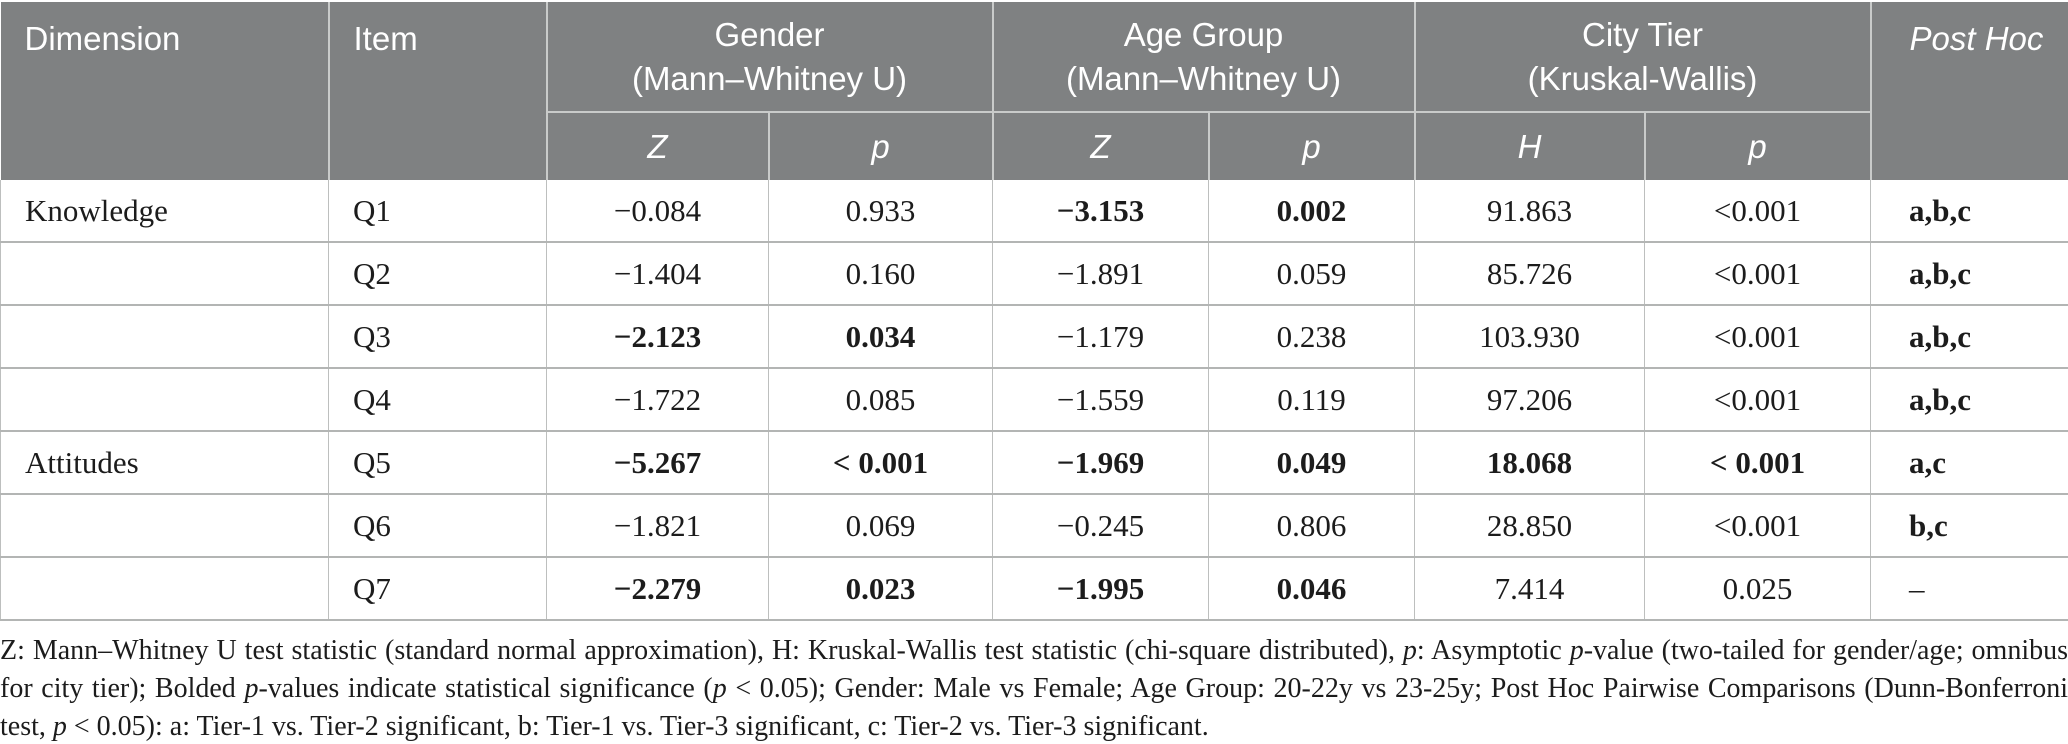 The image size is (2068, 744). What do you see at coordinates (1100, 589) in the screenshot?
I see `age-z-cell: −1.995` at bounding box center [1100, 589].